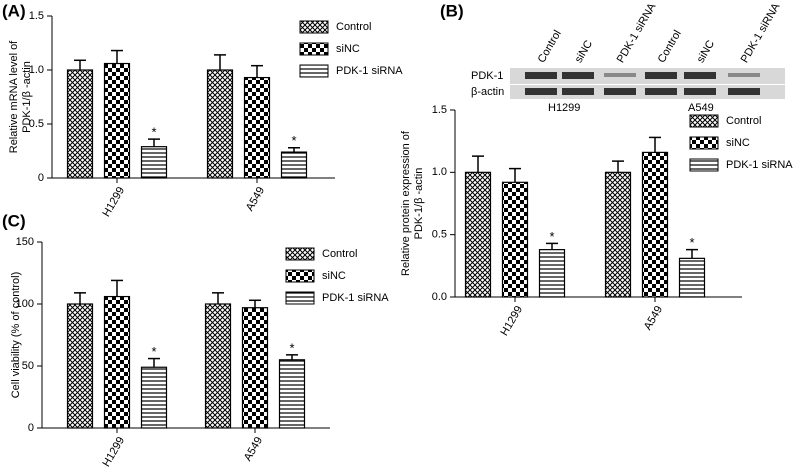 The image size is (800, 473). Describe the element at coordinates (14, 220) in the screenshot. I see `panel-label: (C)` at that location.